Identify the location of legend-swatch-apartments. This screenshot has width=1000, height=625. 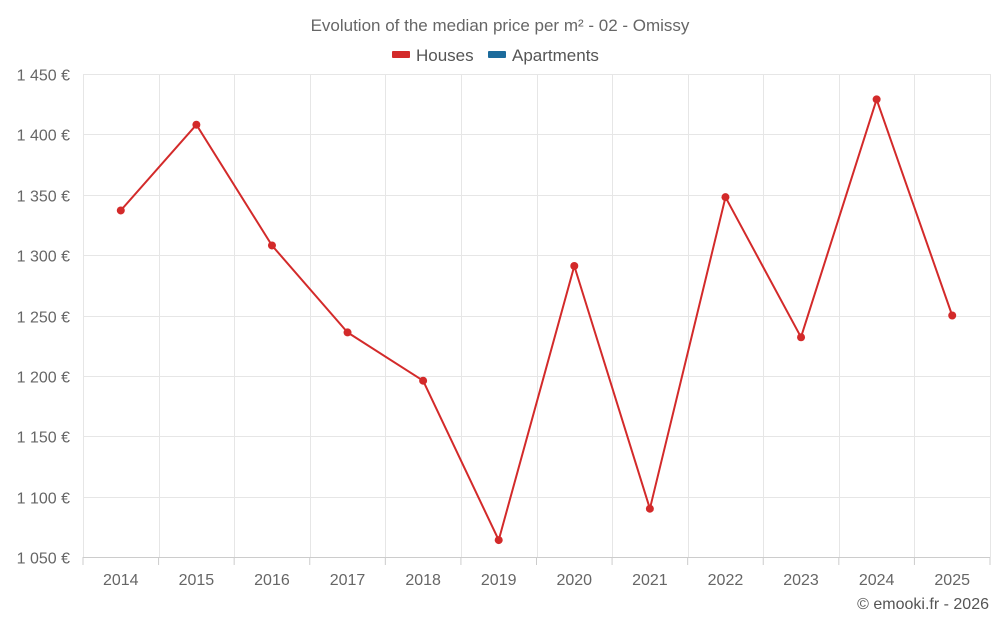
(497, 54).